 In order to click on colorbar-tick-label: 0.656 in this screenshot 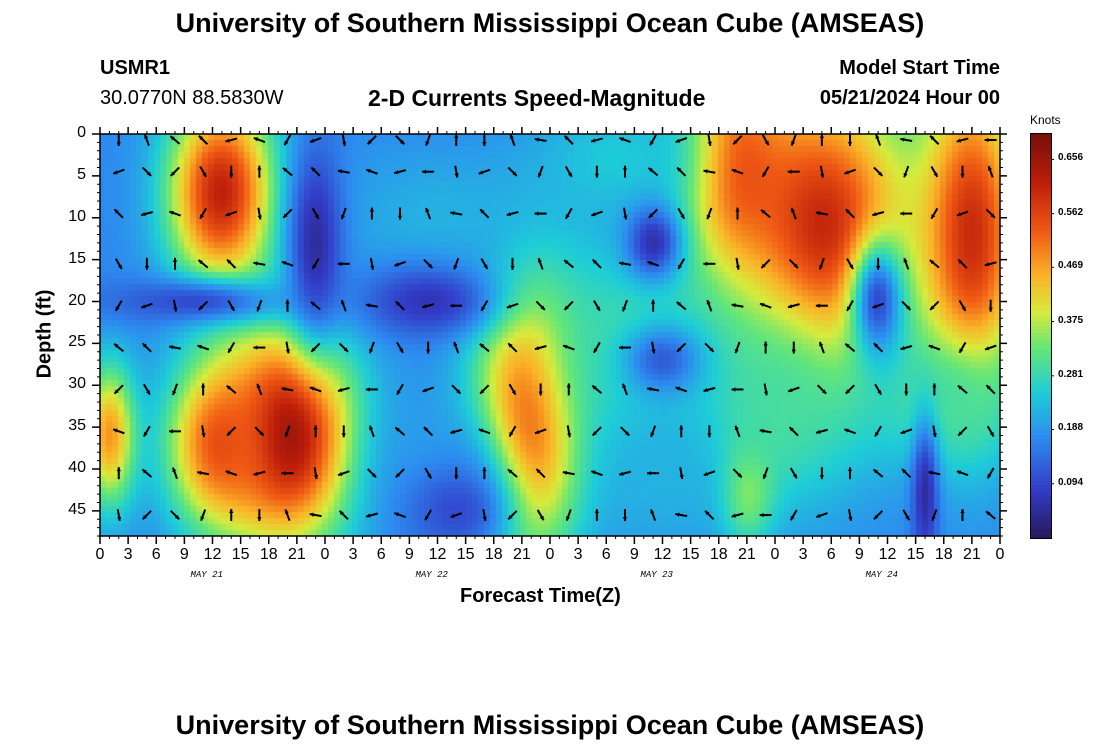, I will do `click(1071, 158)`.